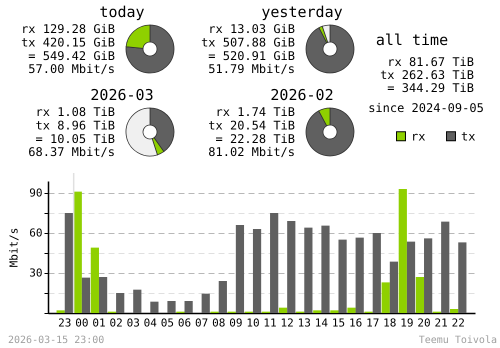 This screenshot has height=348, width=500. Describe the element at coordinates (235, 323) in the screenshot. I see `x-tick-label: 09` at that location.